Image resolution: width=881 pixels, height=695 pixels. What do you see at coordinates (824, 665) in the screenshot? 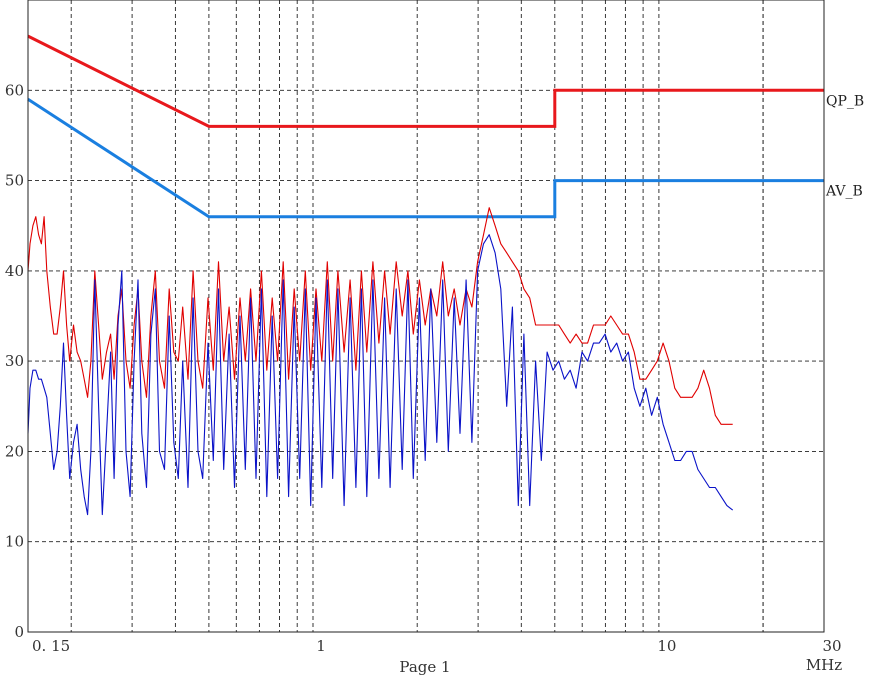
I see `x-unit-label: MHz` at bounding box center [824, 665].